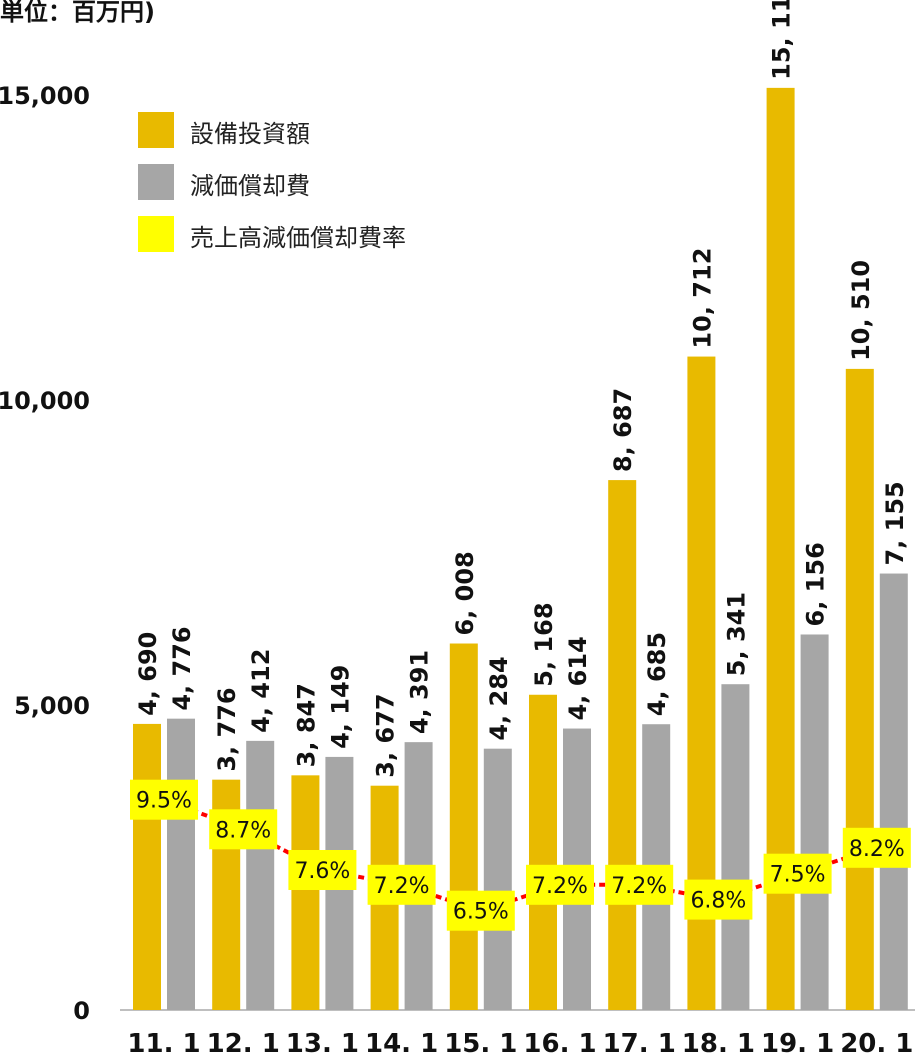  What do you see at coordinates (782, 40) in the screenshot?
I see `data-label-capex: 15, 117` at bounding box center [782, 40].